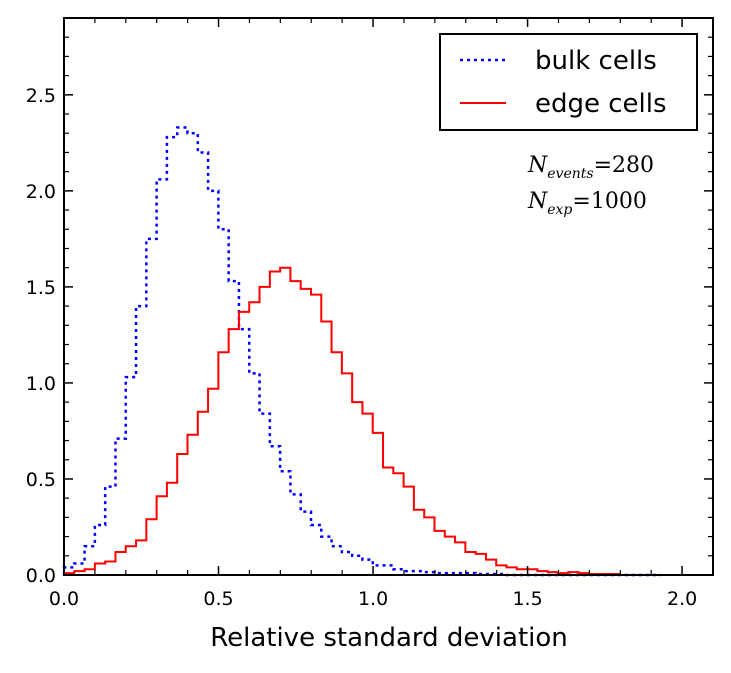  Describe the element at coordinates (41, 384) in the screenshot. I see `y-tick-label: 1.0` at that location.